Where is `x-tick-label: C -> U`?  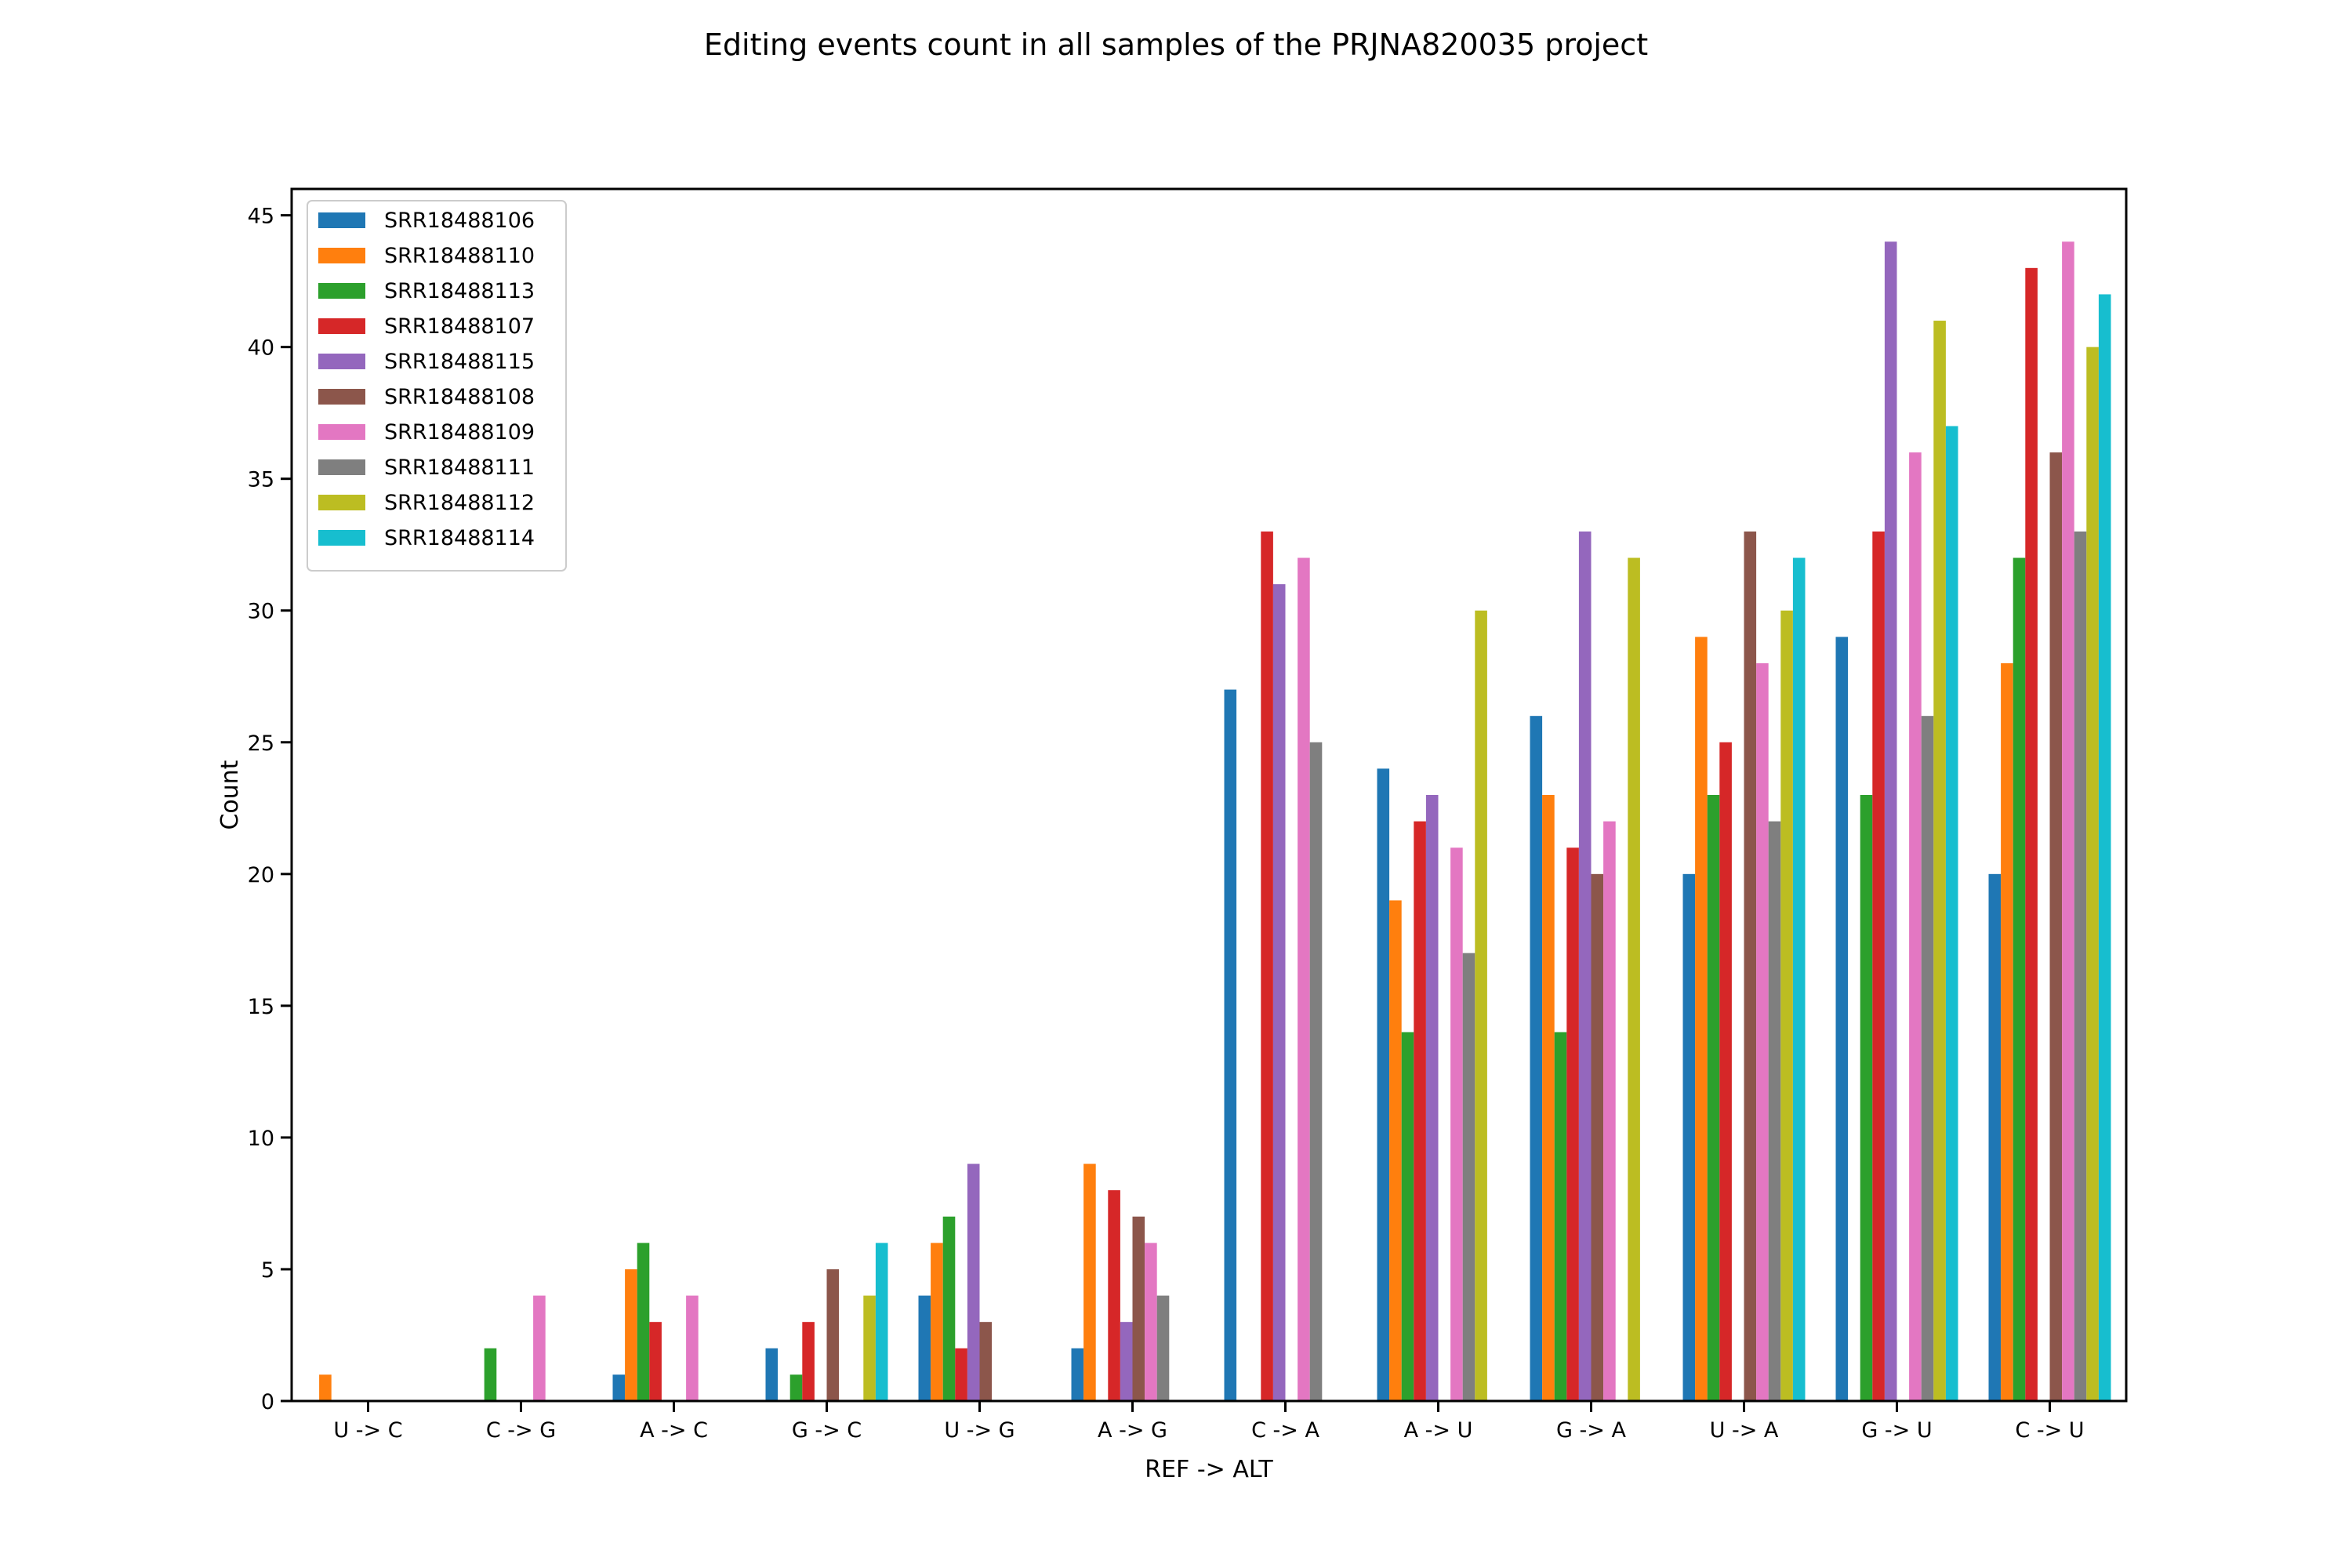
x-tick-label: C -> U is located at coordinates (2049, 1430).